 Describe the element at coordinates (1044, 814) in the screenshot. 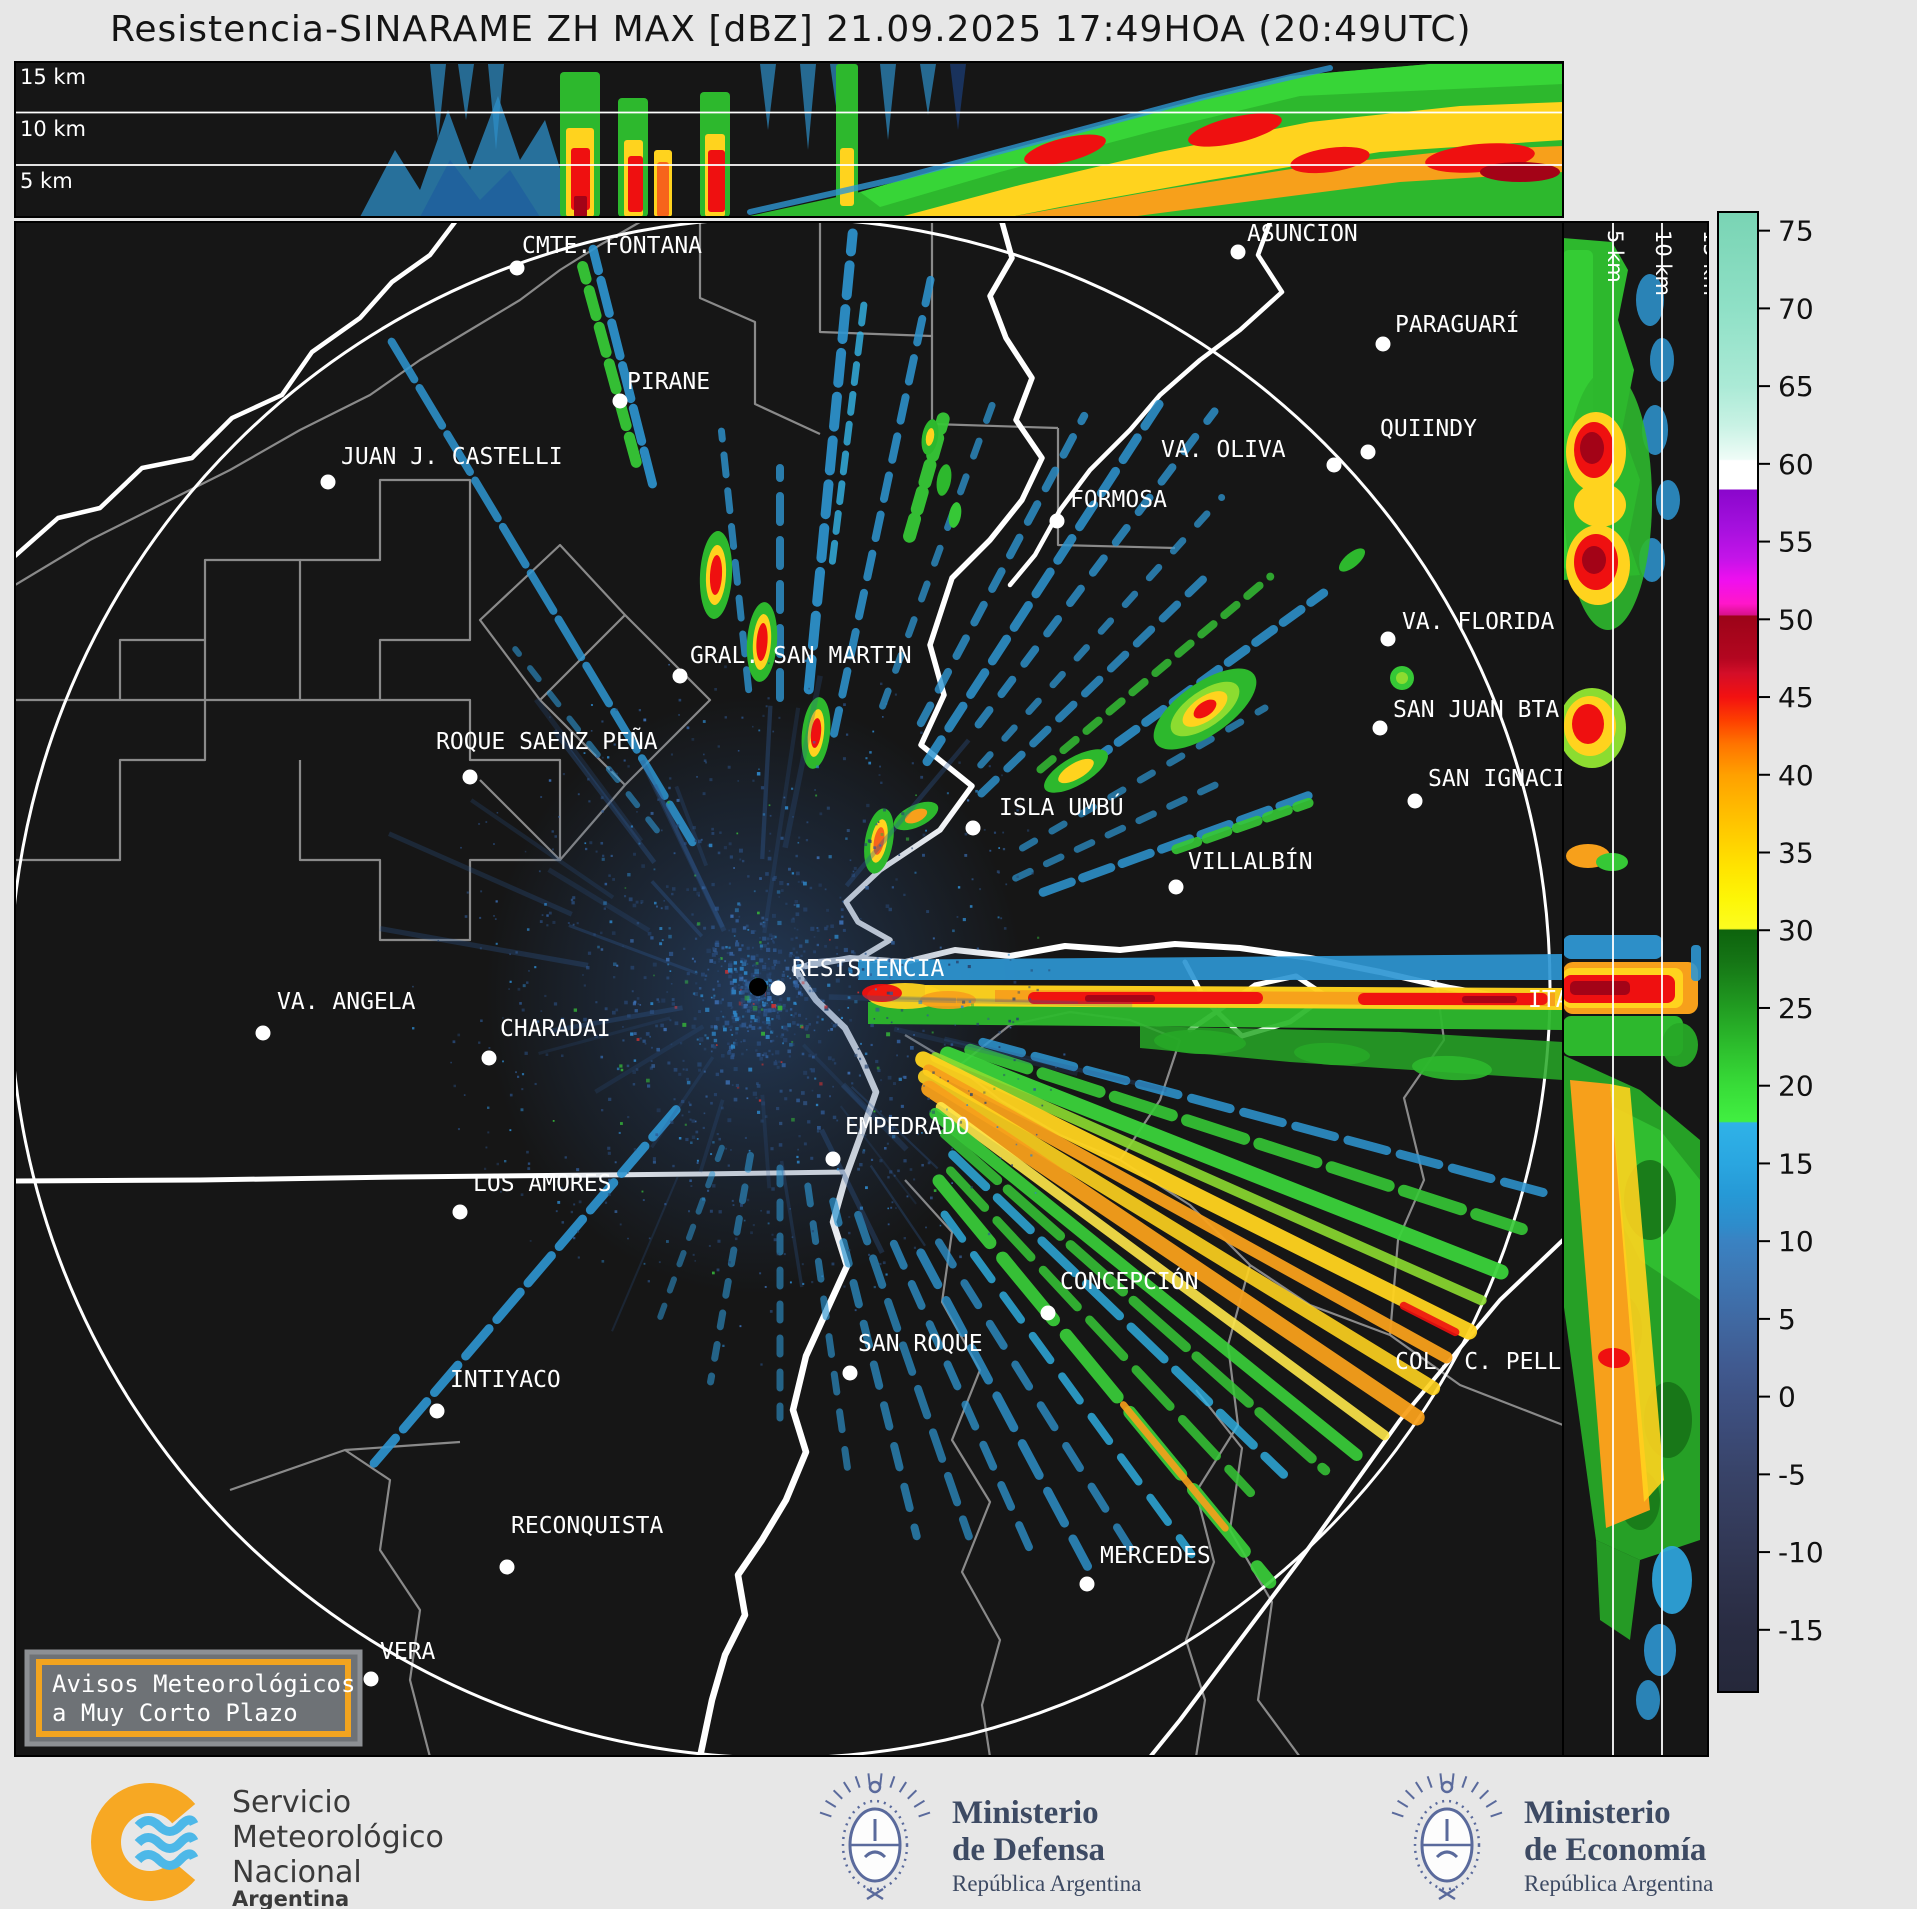

I see `city-marker-isla-umb-: ISLA UMBÚ` at that location.